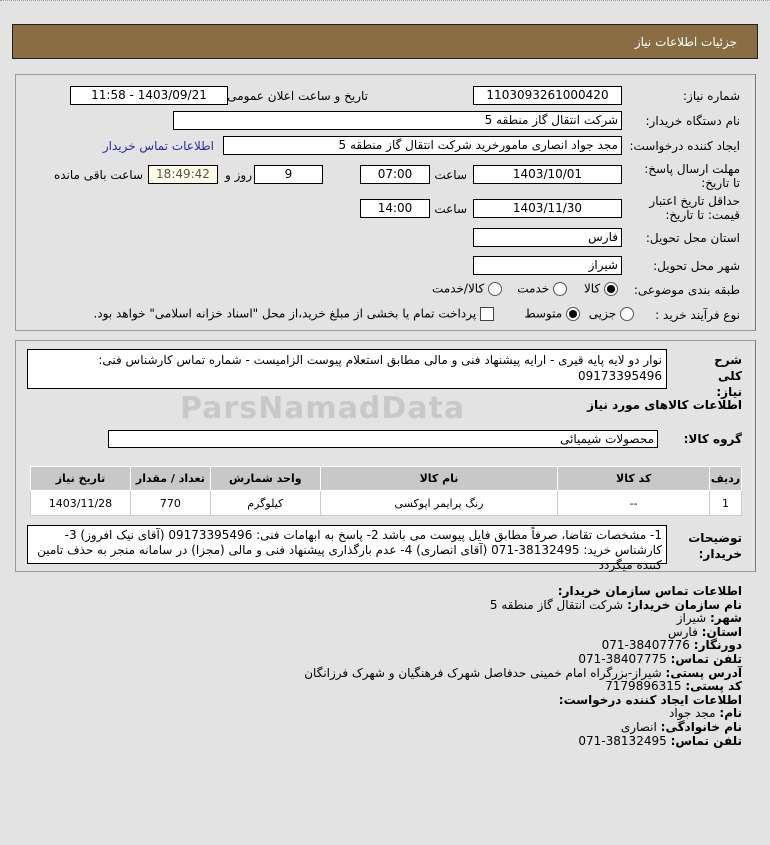  I want to click on process-label: نوع فرآیند خرید :, so click(697, 315).